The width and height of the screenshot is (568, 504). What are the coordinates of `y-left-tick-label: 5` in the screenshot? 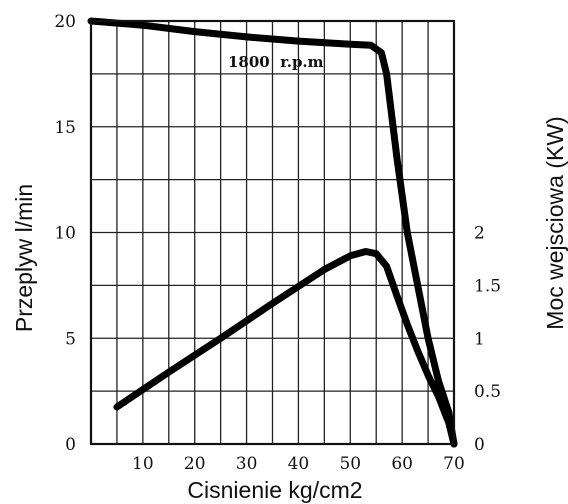 It's located at (70, 339).